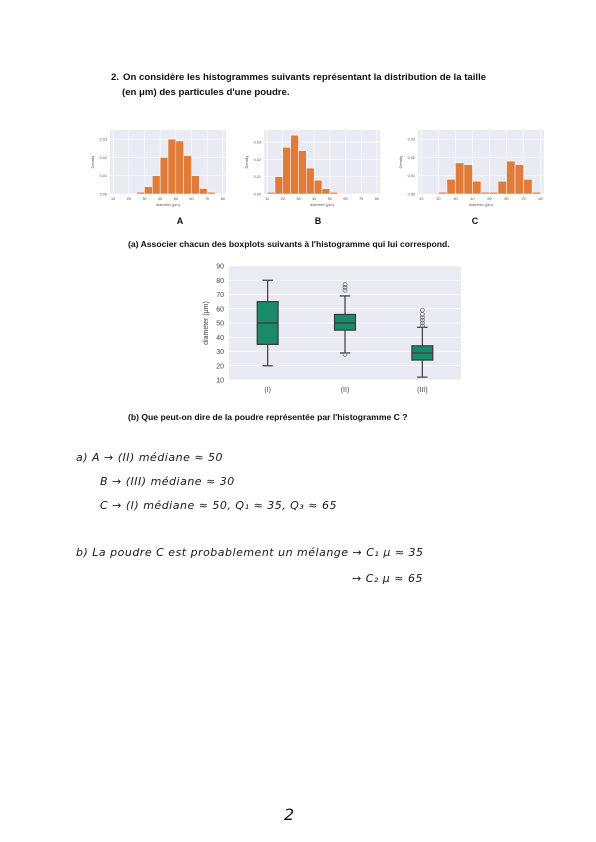  Describe the element at coordinates (345, 322) in the screenshot. I see `box` at that location.